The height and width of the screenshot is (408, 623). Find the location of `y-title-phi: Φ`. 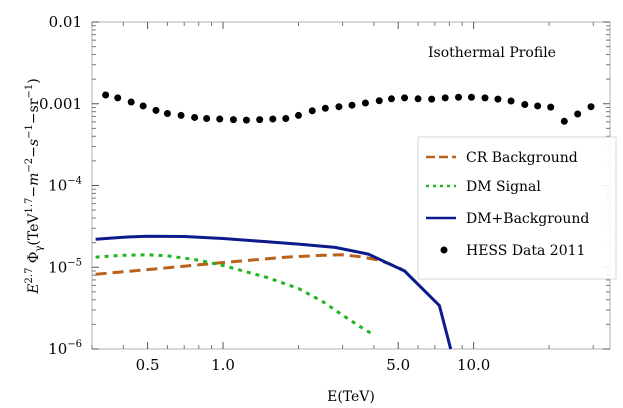

y-title-phi: Φ is located at coordinates (34, 257).